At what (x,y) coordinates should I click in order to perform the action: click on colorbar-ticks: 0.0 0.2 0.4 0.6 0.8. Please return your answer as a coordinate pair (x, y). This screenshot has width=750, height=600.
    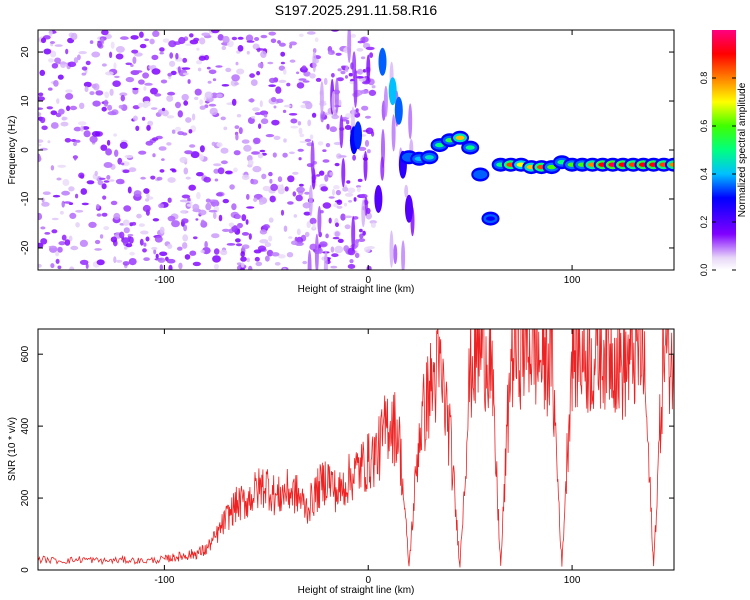
    Looking at the image, I should click on (717, 174).